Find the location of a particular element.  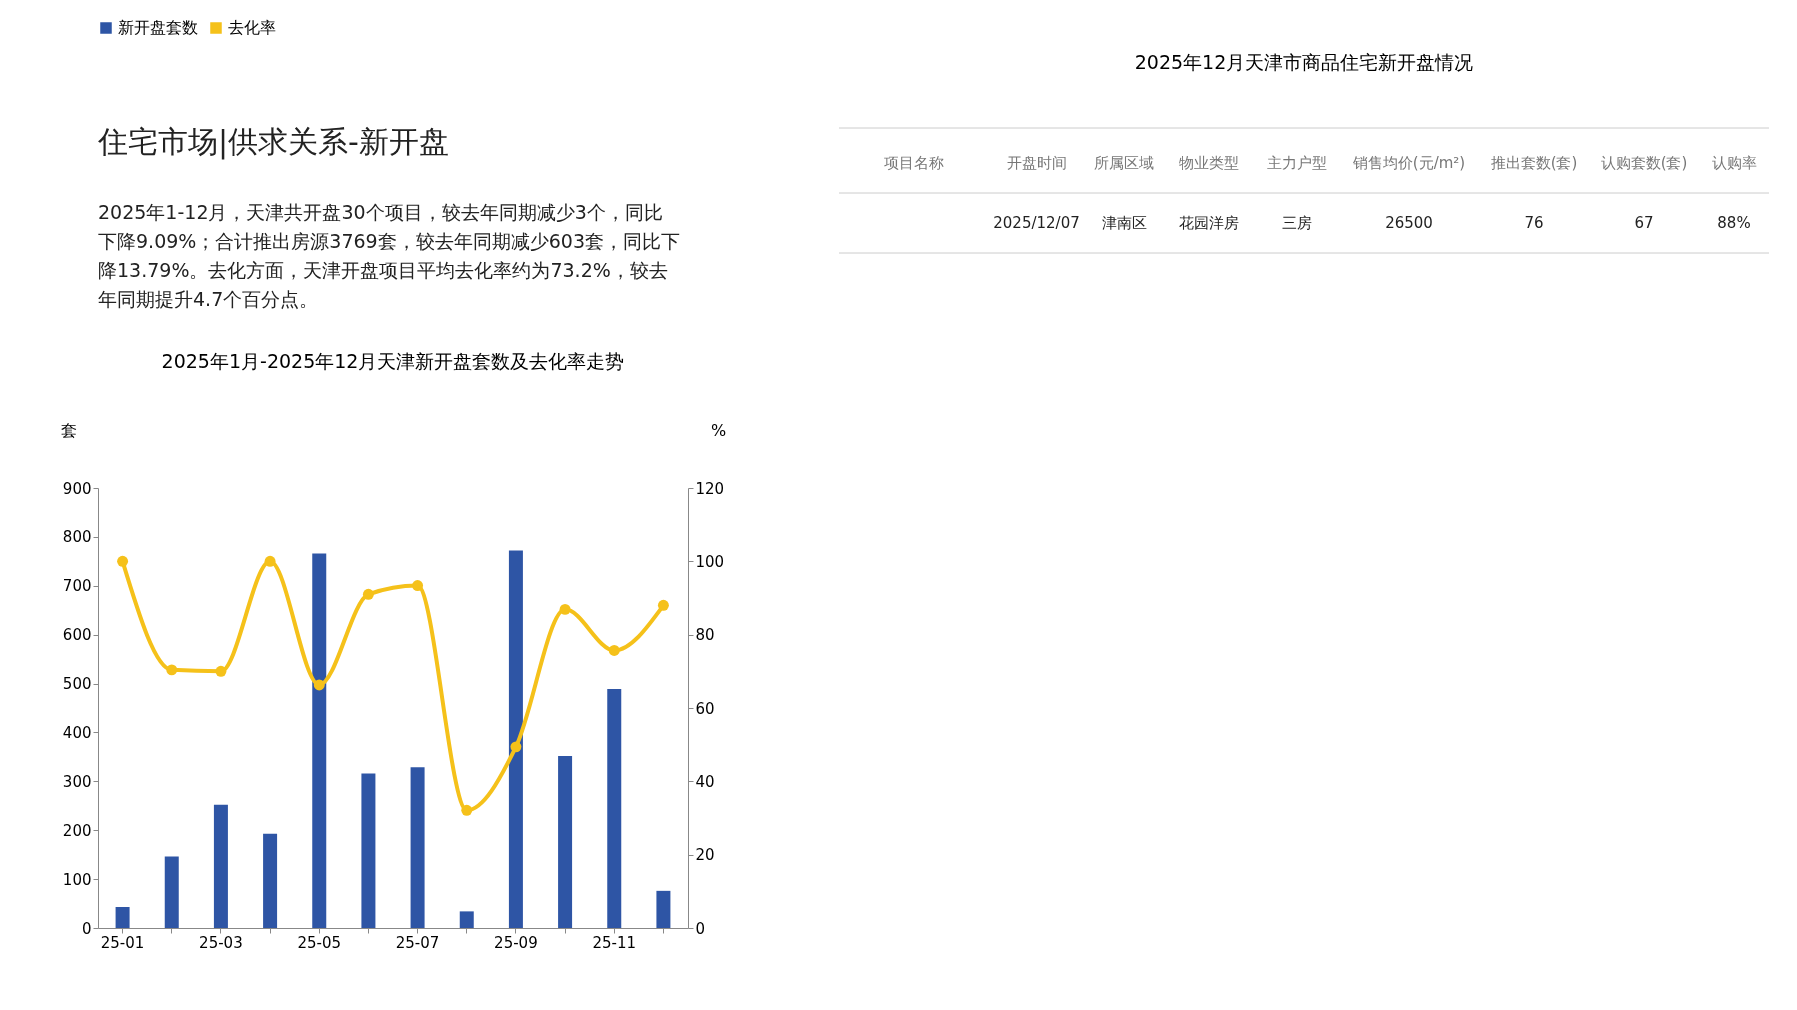

y-tick-label: 800 is located at coordinates (77, 537).